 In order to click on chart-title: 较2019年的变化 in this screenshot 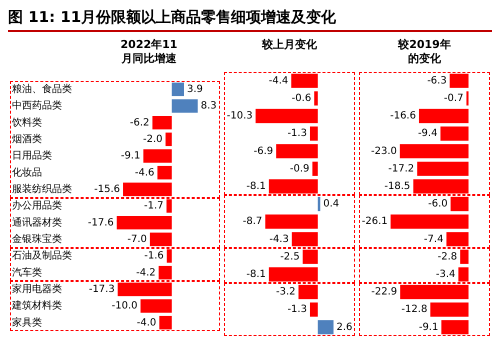, I will do `click(424, 52)`.